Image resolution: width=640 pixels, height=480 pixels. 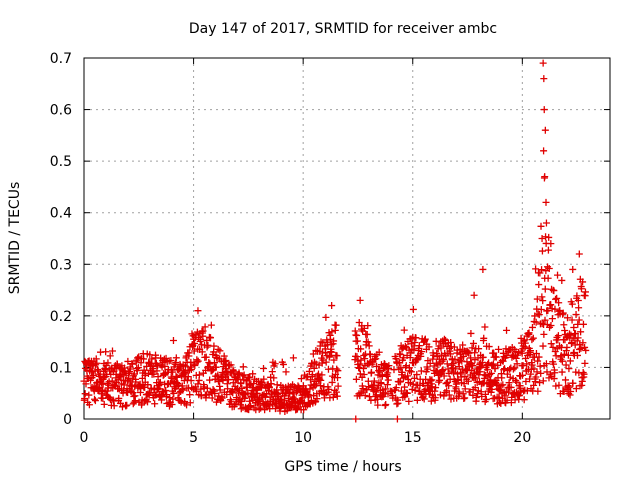 I want to click on x-tick-label: 5, so click(x=193, y=438).